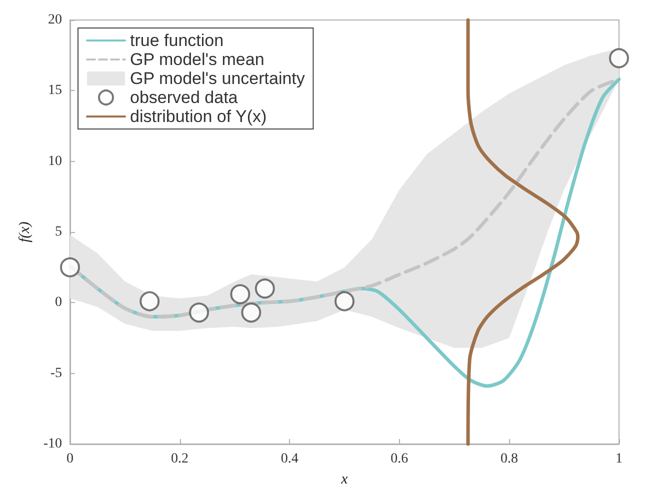  Describe the element at coordinates (509, 459) in the screenshot. I see `x-tick-label: 0.8` at that location.